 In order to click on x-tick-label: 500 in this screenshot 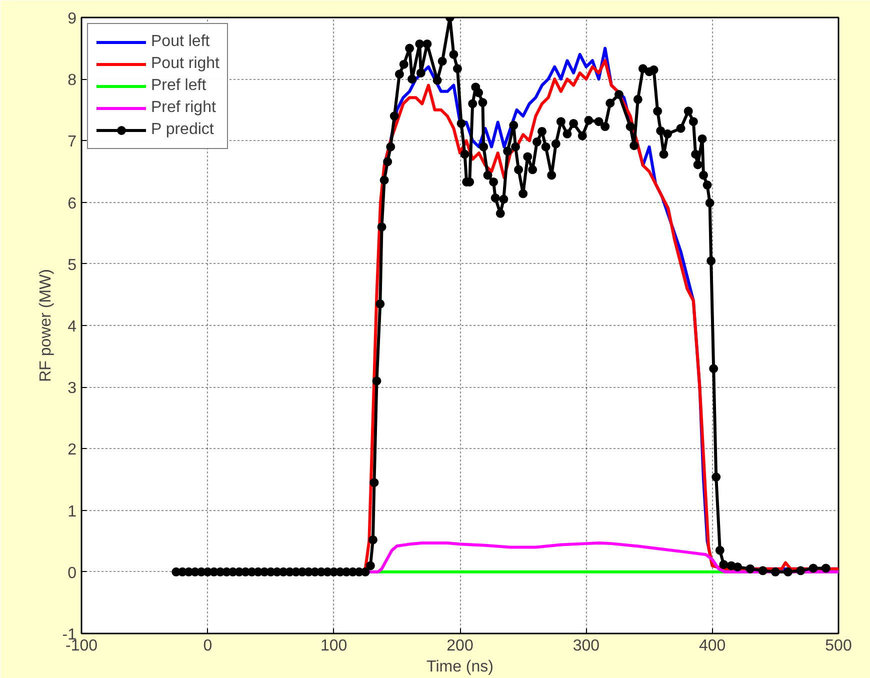, I will do `click(838, 646)`.